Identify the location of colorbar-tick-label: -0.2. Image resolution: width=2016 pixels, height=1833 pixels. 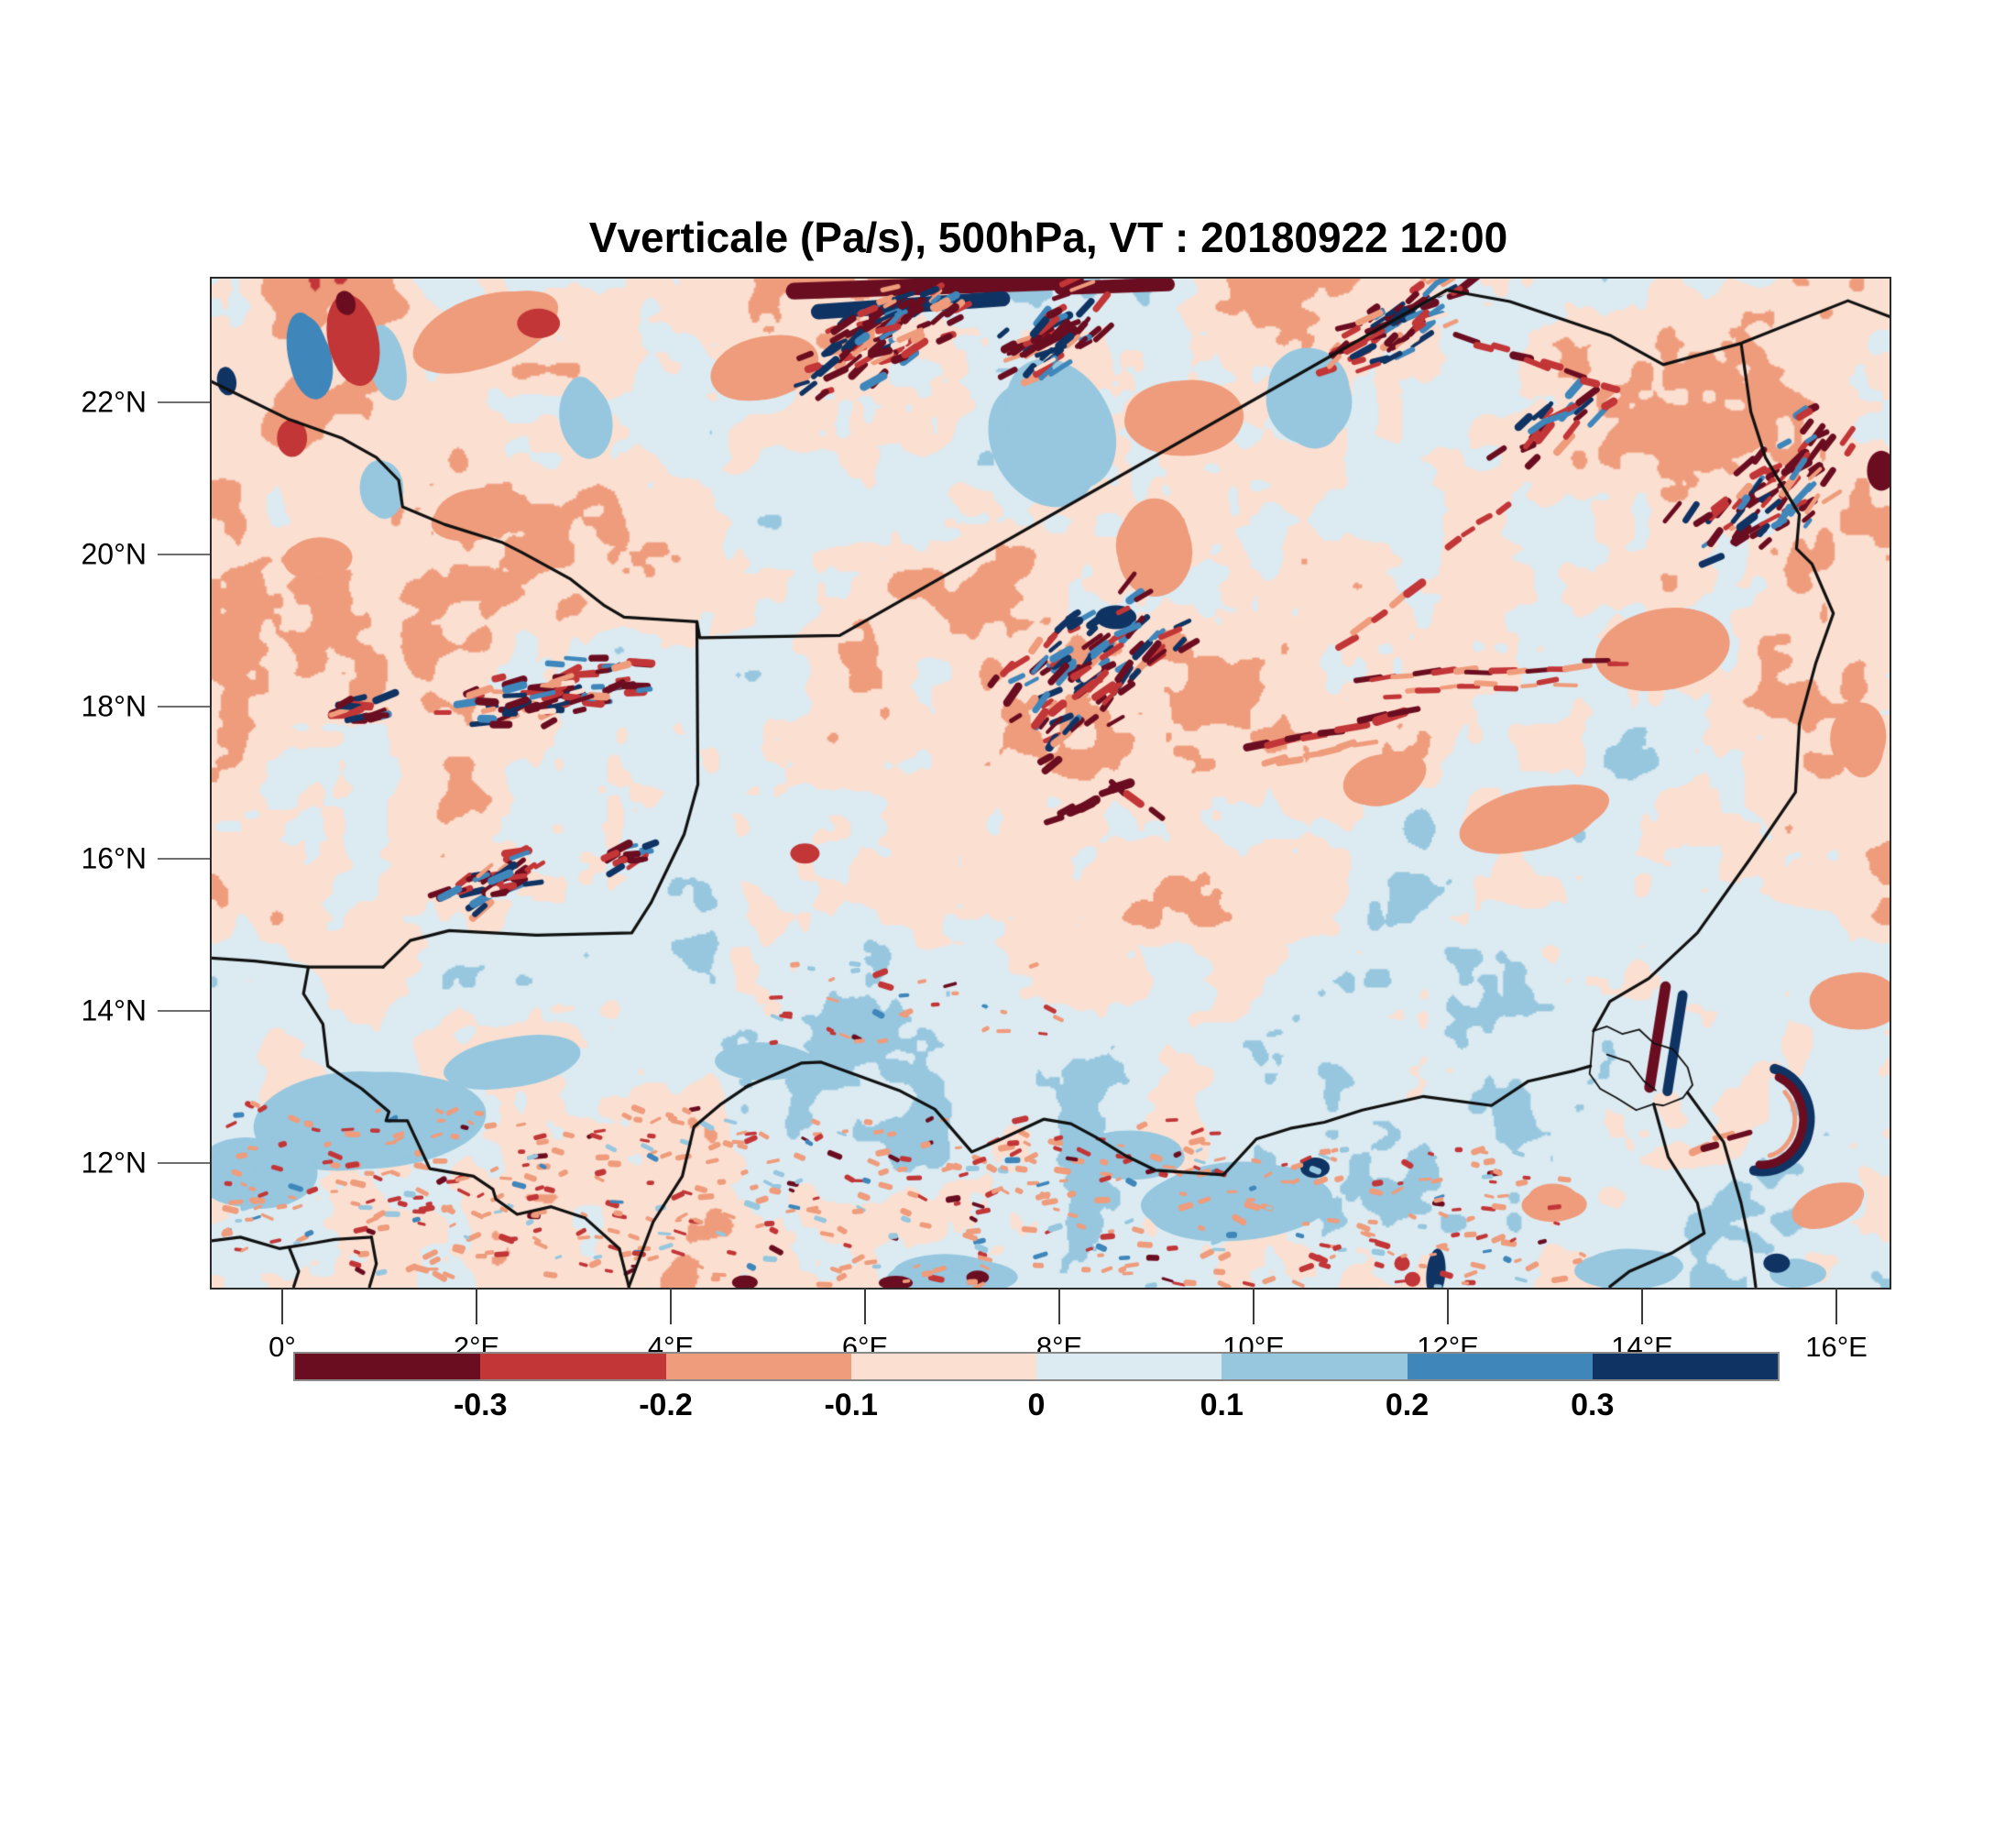
(666, 1405).